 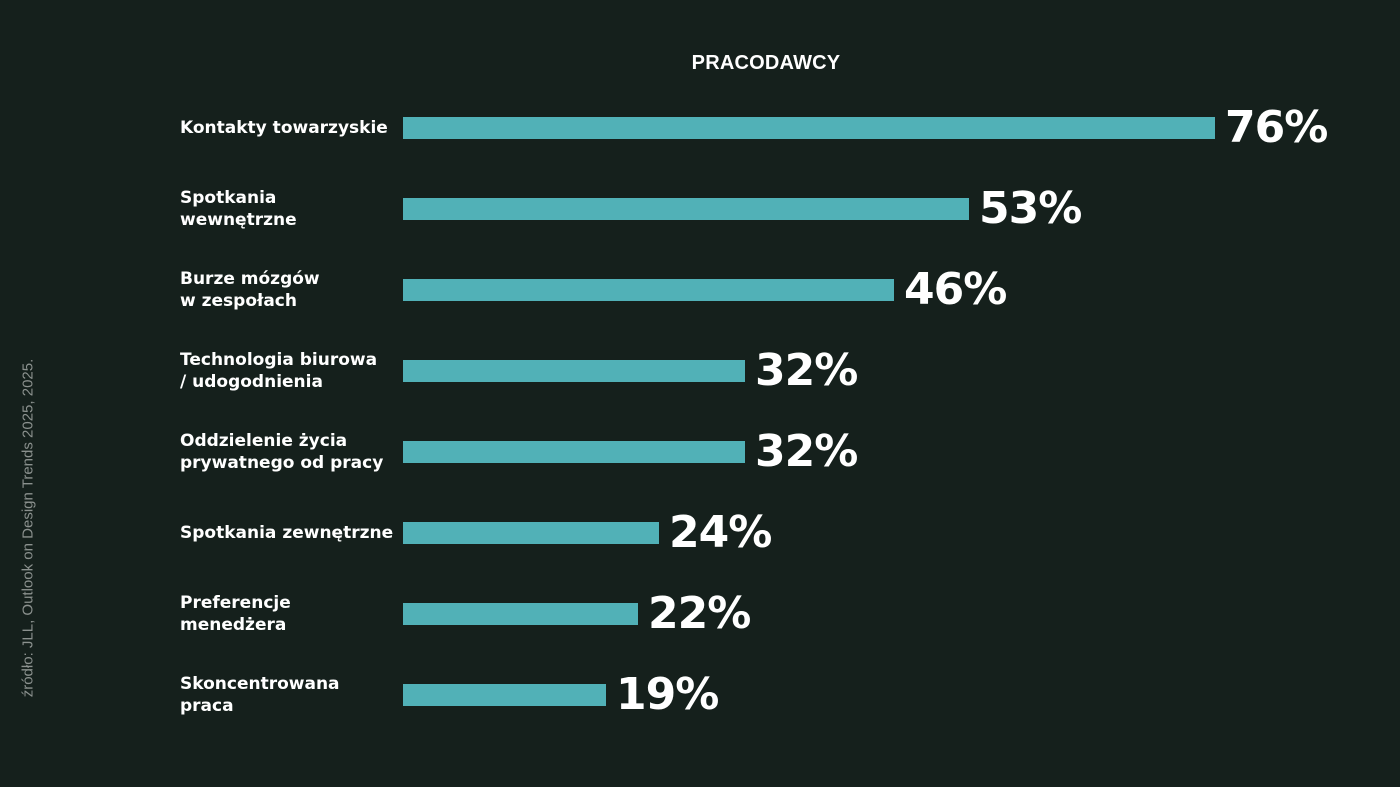 What do you see at coordinates (260, 695) in the screenshot?
I see `category-label: Skoncentrowana praca` at bounding box center [260, 695].